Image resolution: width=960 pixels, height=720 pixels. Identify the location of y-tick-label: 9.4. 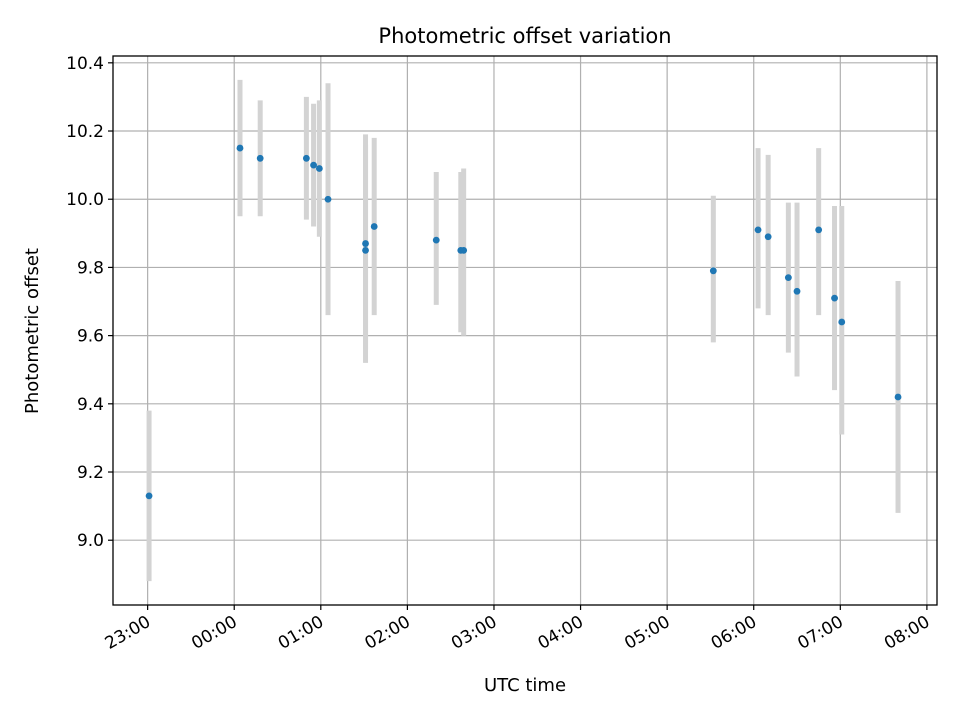
(90, 405).